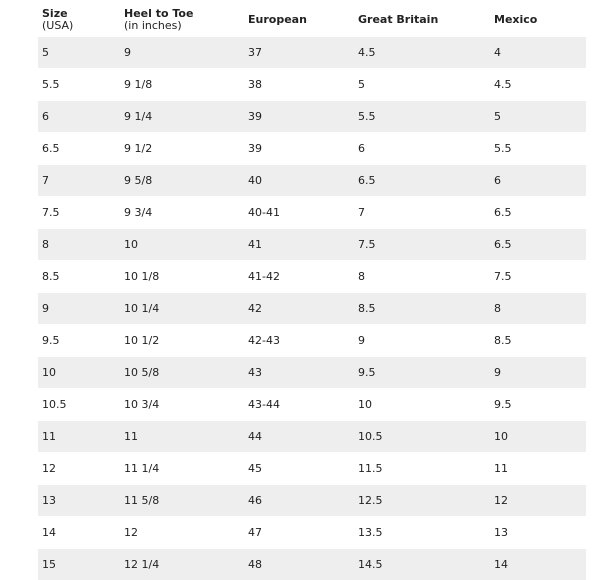 The height and width of the screenshot is (580, 600). I want to click on cell-size-usa: 15, so click(79, 564).